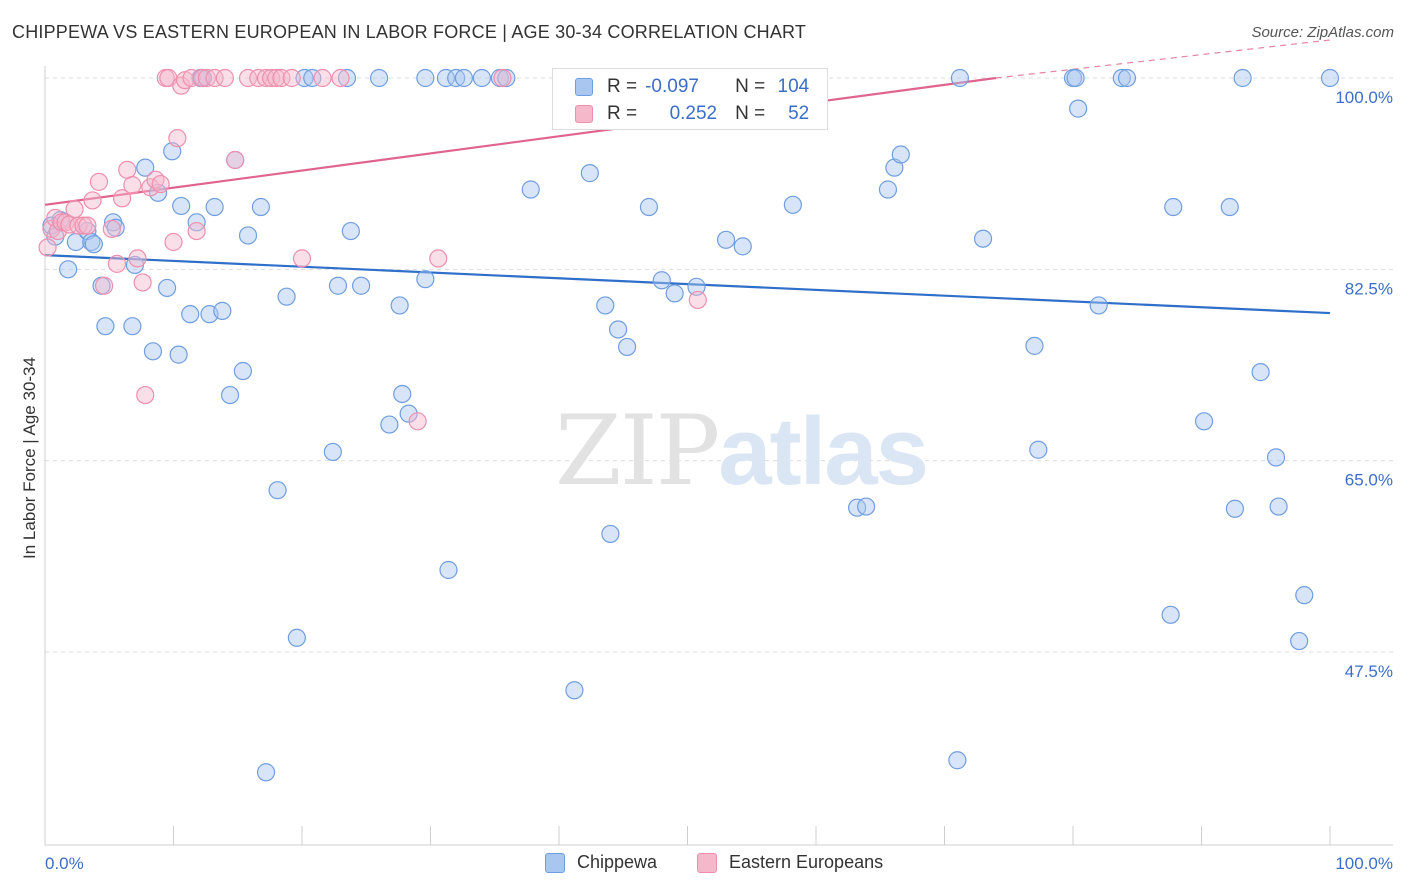 This screenshot has width=1406, height=892. Describe the element at coordinates (584, 114) in the screenshot. I see `legend-swatch-eastern-europeans` at that location.